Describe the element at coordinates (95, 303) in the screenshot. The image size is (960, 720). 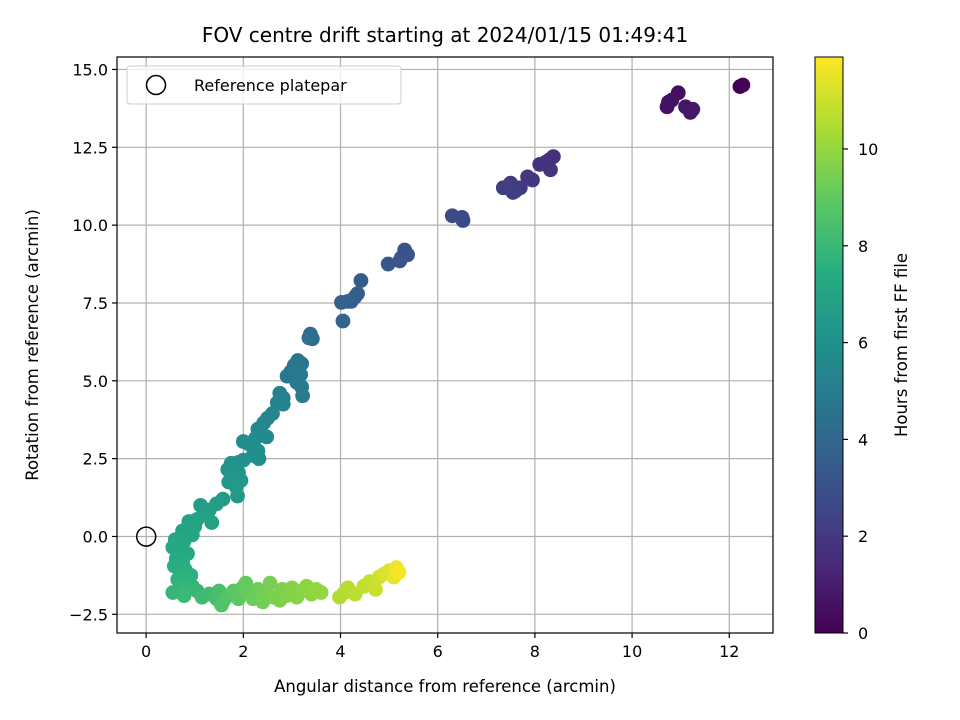
I see `y-tick-label: 7.5` at that location.